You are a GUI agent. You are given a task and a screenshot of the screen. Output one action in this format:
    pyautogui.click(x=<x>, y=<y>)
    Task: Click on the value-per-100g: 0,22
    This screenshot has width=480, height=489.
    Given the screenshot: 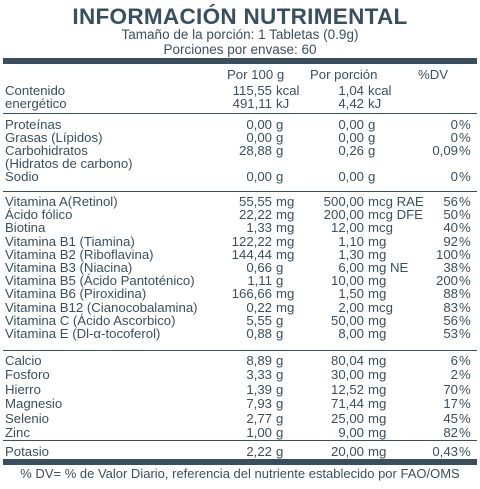 What is the action you would take?
    pyautogui.click(x=259, y=307)
    